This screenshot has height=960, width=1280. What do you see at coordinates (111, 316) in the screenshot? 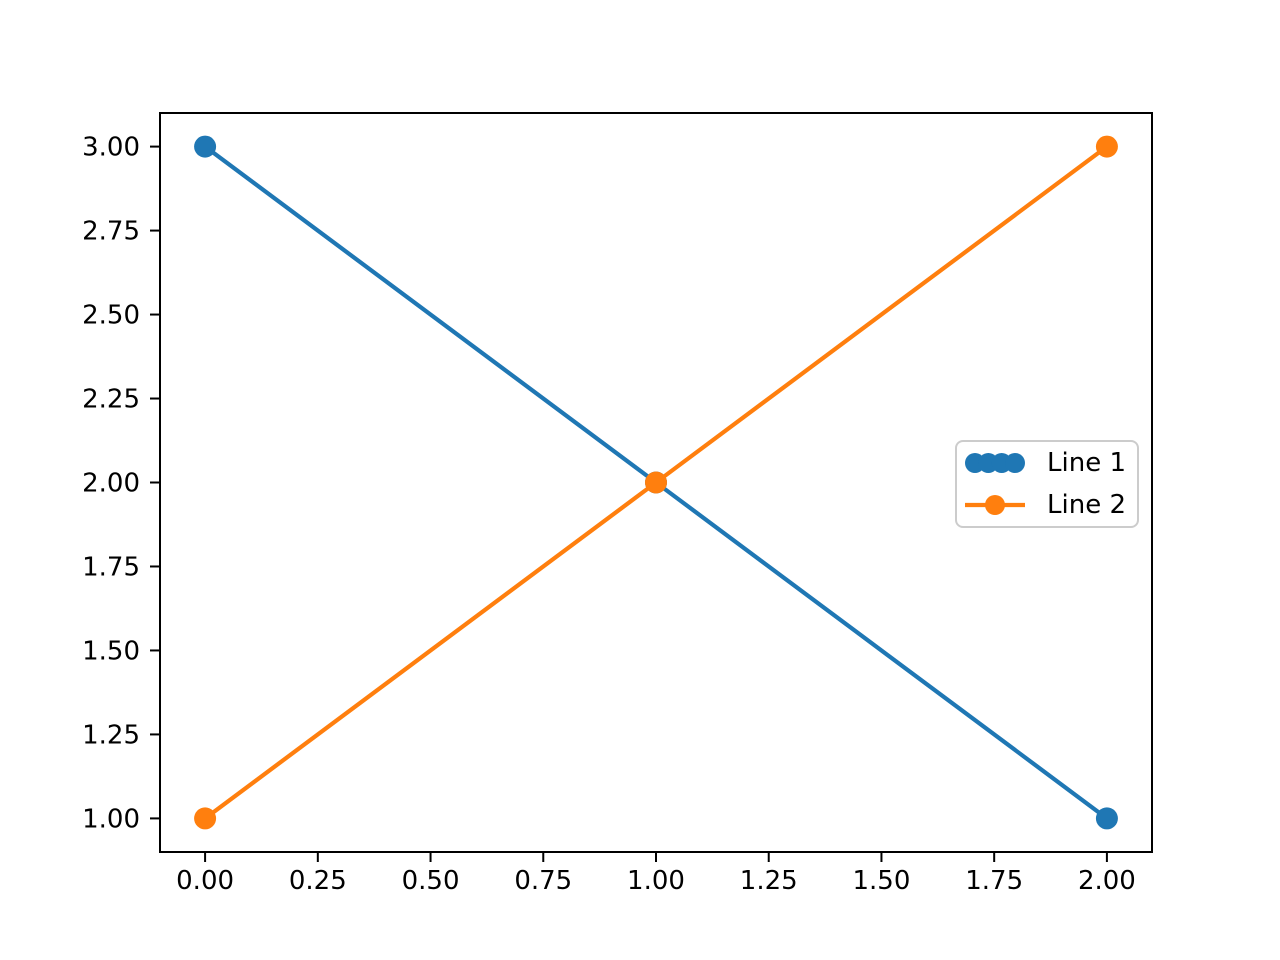
I see `y-tick-label: 2.50` at bounding box center [111, 316].